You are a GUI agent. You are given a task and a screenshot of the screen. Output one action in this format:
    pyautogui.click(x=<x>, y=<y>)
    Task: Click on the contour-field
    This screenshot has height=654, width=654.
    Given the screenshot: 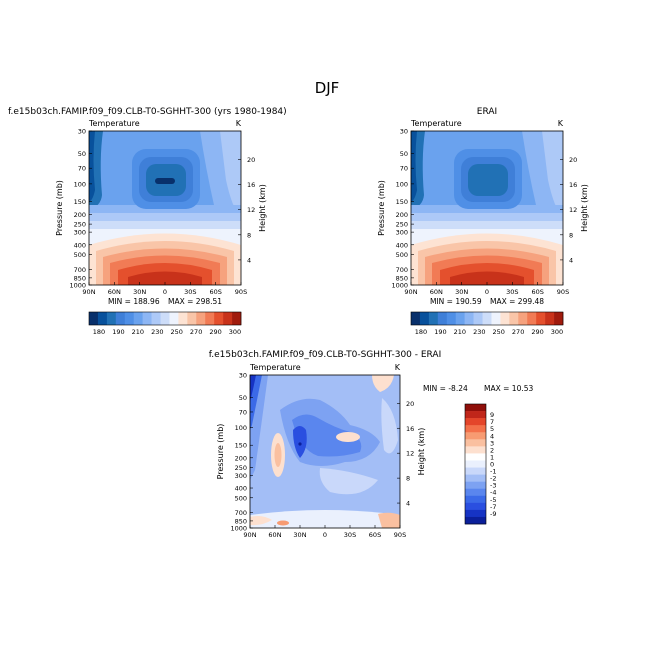 What is the action you would take?
    pyautogui.click(x=487, y=208)
    